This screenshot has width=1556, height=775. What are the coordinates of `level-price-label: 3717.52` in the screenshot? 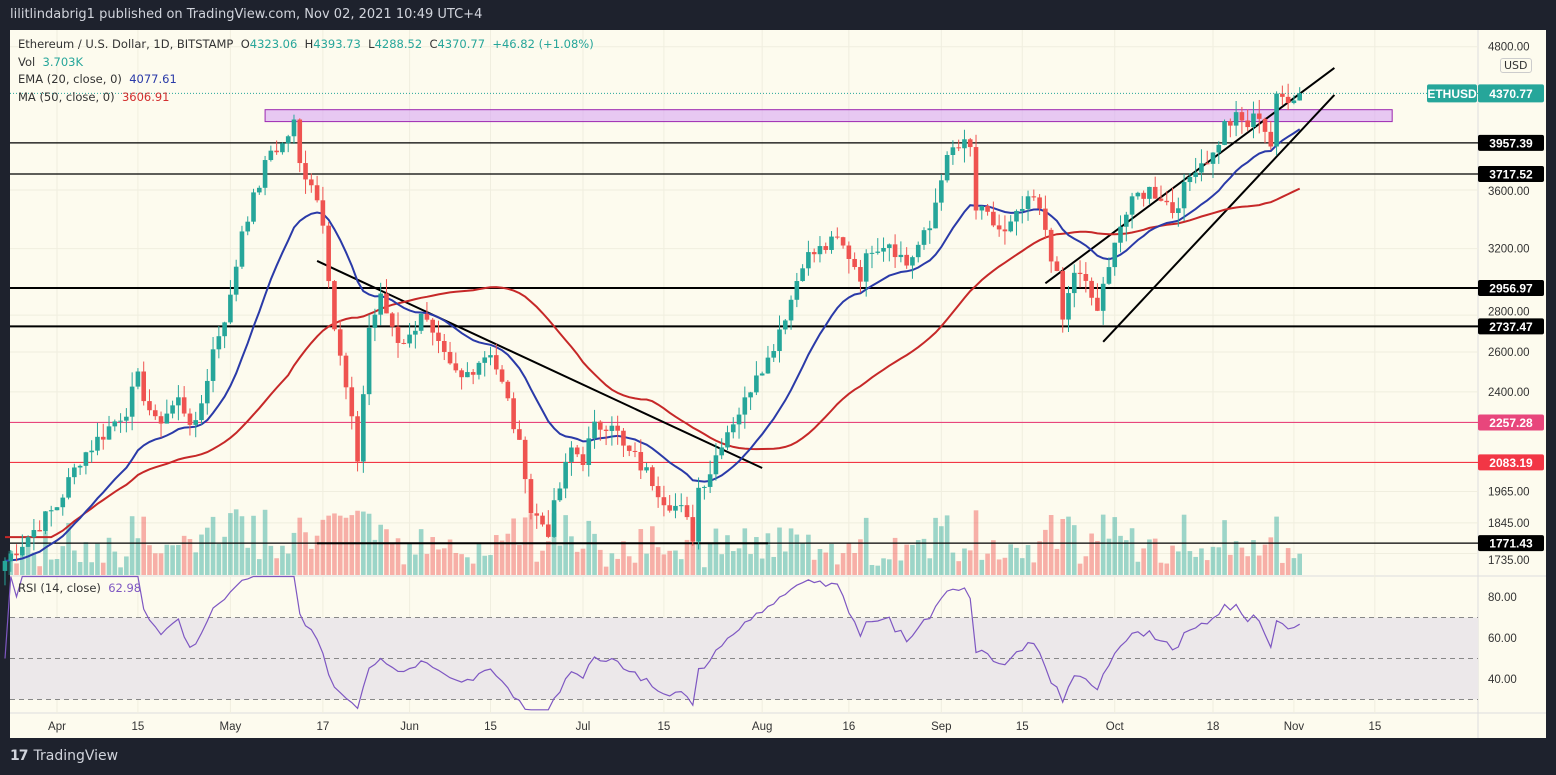 It's located at (1511, 175).